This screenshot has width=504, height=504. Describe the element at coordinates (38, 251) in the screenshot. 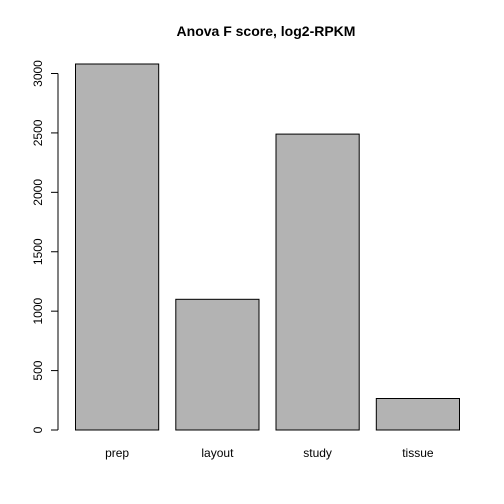

I see `y-tick-label-1500: 1500` at that location.